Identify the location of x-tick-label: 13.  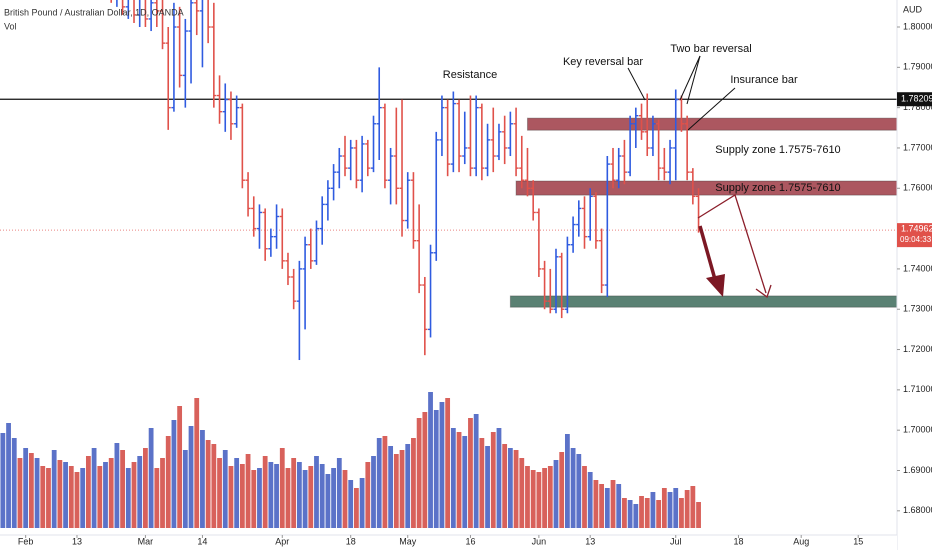
(590, 541).